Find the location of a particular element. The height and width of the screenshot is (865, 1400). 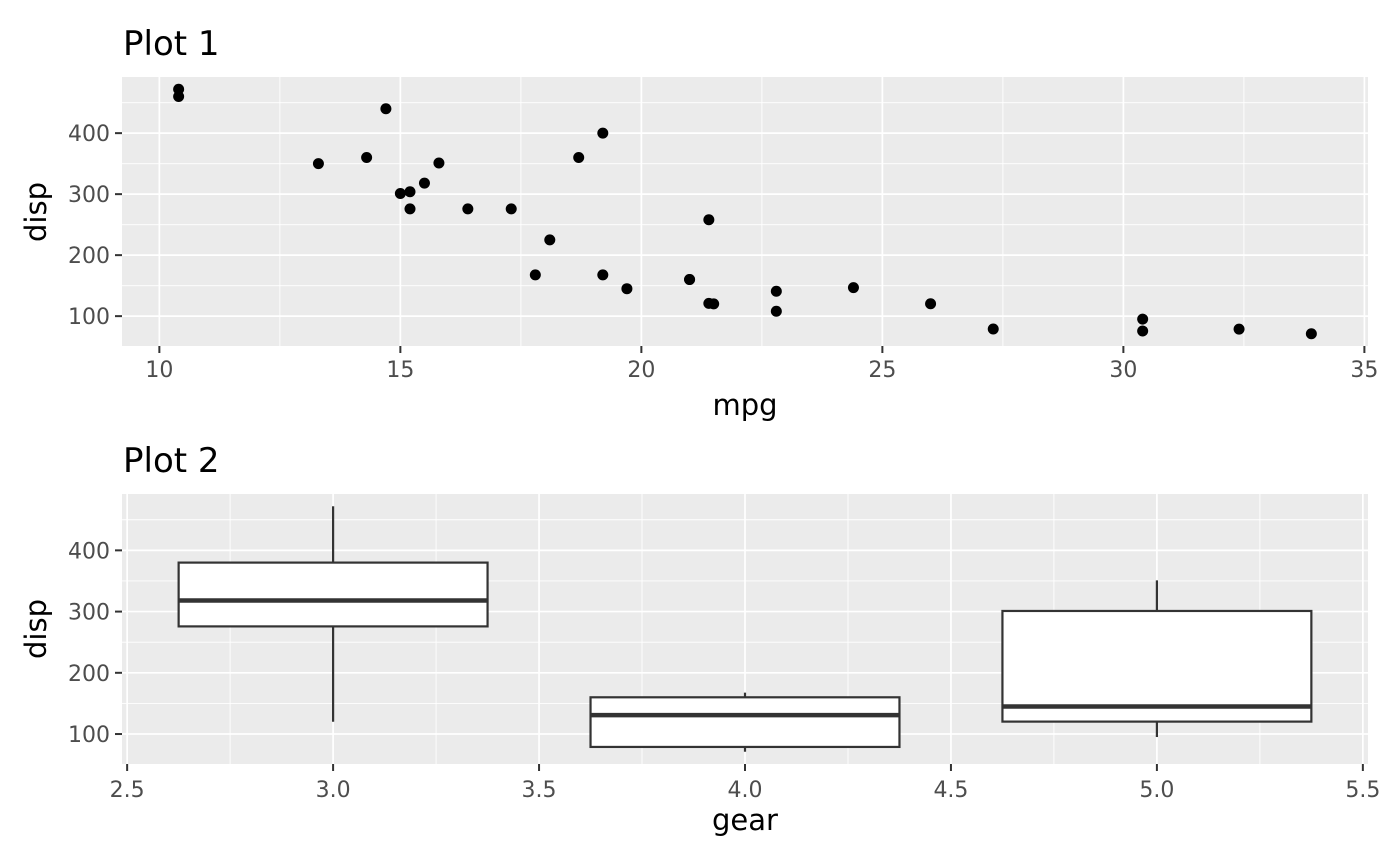

plot1-x-axis-title: mpg is located at coordinates (744, 405).